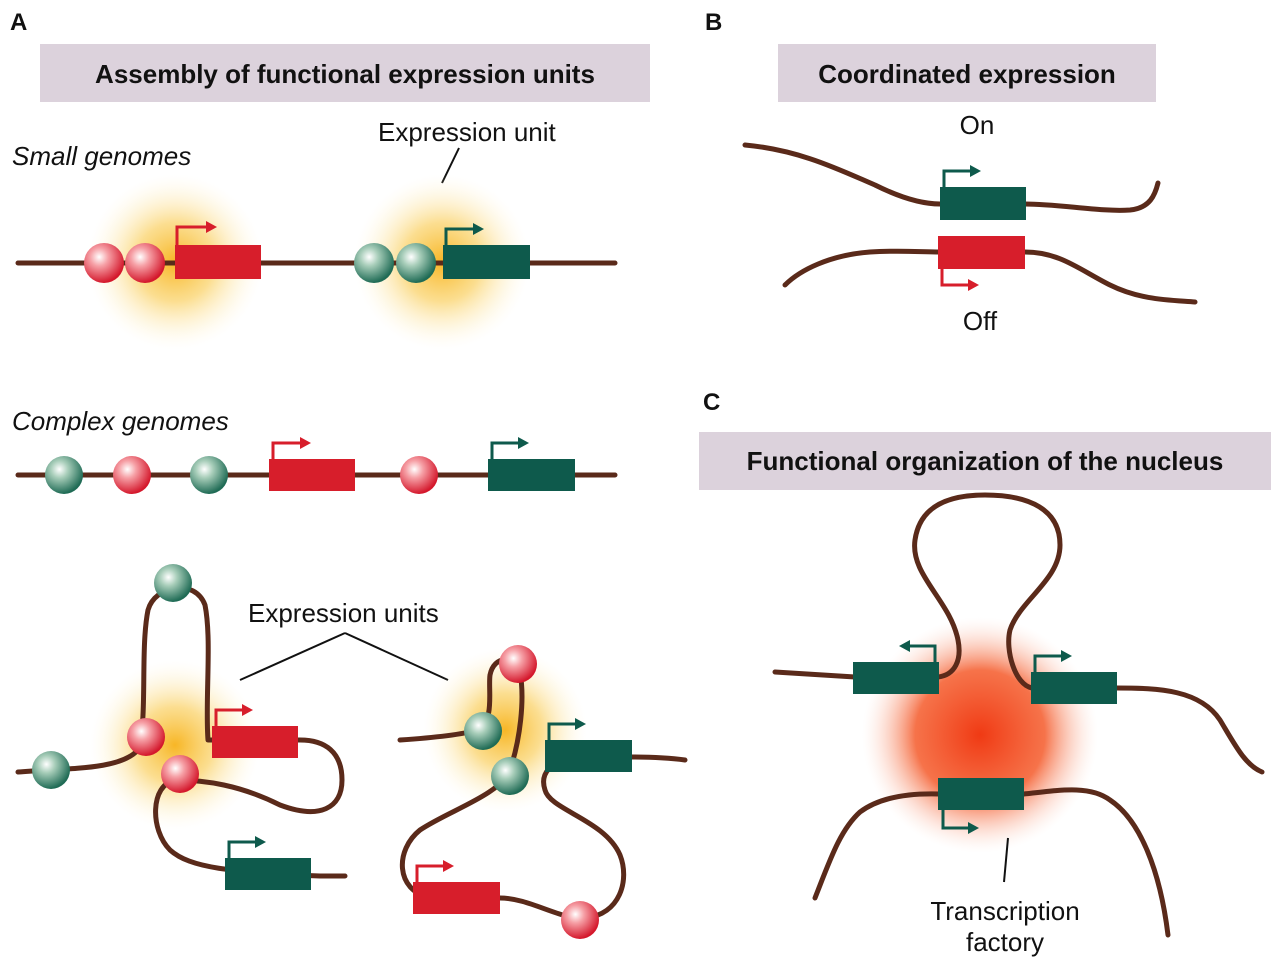 The image size is (1280, 963). Describe the element at coordinates (917, 591) in the screenshot. I see `dna-loop-top` at that location.